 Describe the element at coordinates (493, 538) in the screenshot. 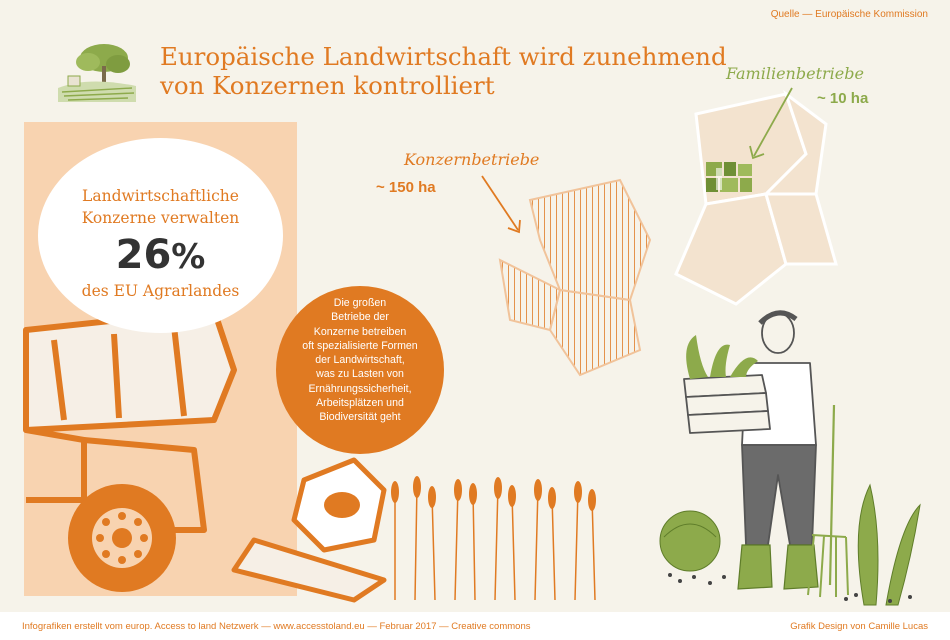

I see `wheat-field-illustration` at that location.